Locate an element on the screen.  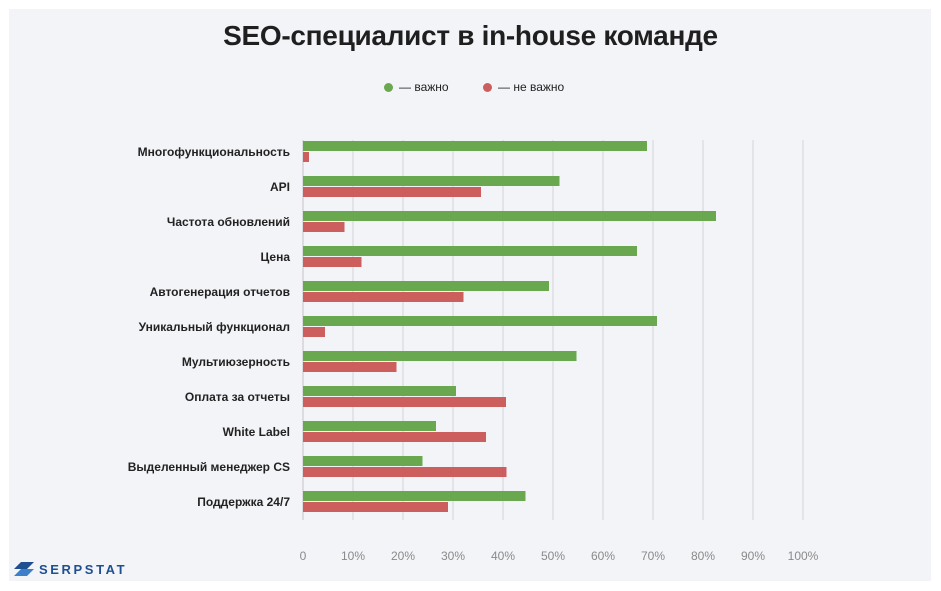
category-label: Частота обновлений is located at coordinates (228, 222).